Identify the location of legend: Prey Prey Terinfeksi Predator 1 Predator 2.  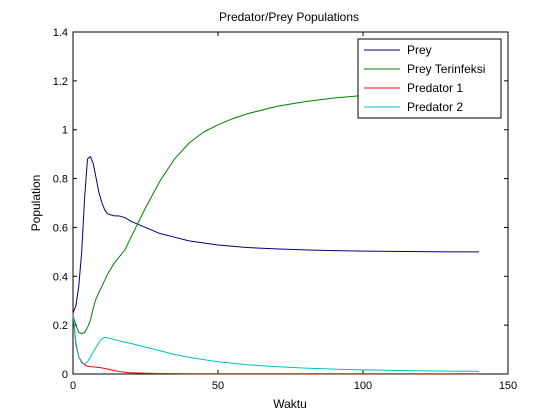
(429, 78).